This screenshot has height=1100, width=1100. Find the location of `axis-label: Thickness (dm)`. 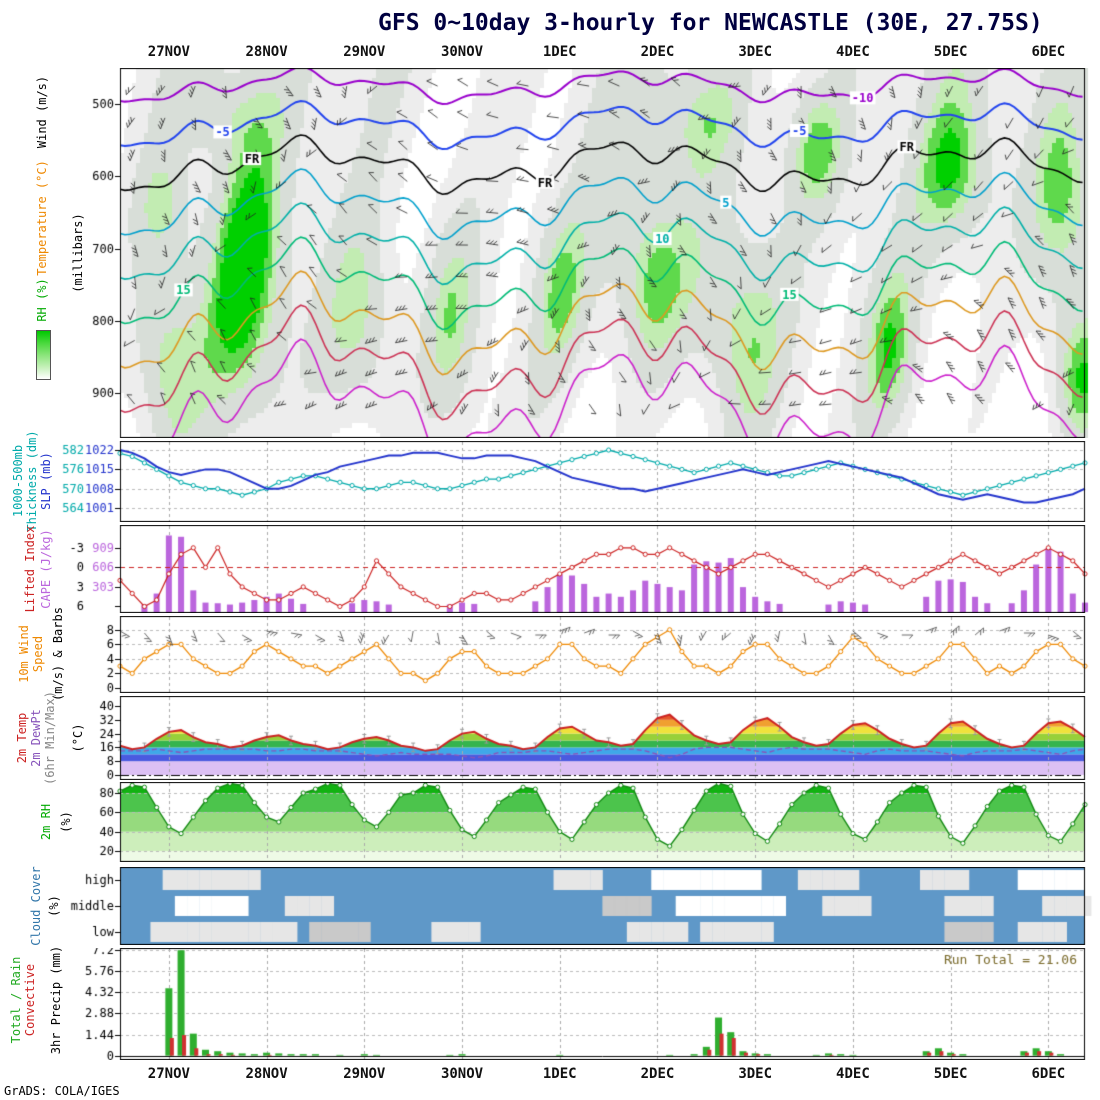

axis-label: Thickness (dm) is located at coordinates (32, 481).